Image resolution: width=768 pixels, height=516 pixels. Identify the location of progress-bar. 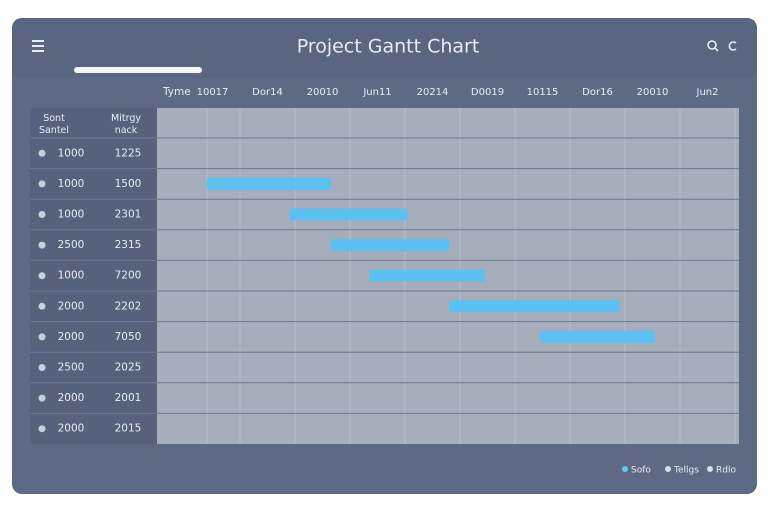
(138, 70).